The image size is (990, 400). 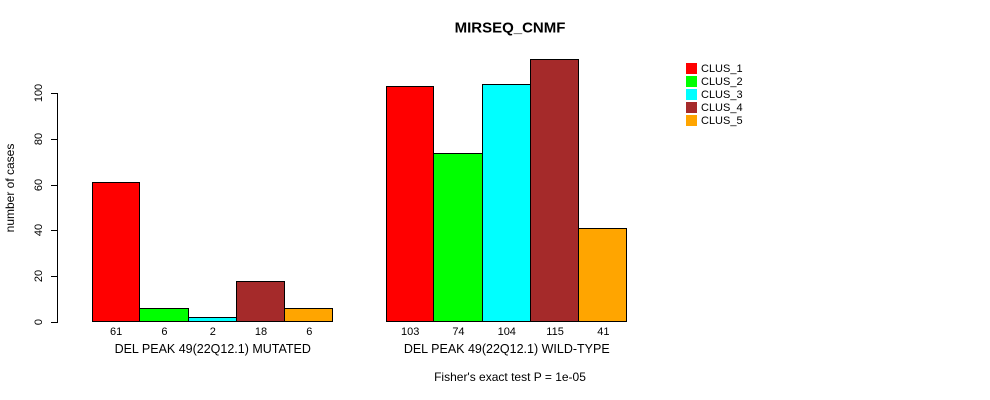 What do you see at coordinates (722, 68) in the screenshot?
I see `legend-item-label: CLUS_1` at bounding box center [722, 68].